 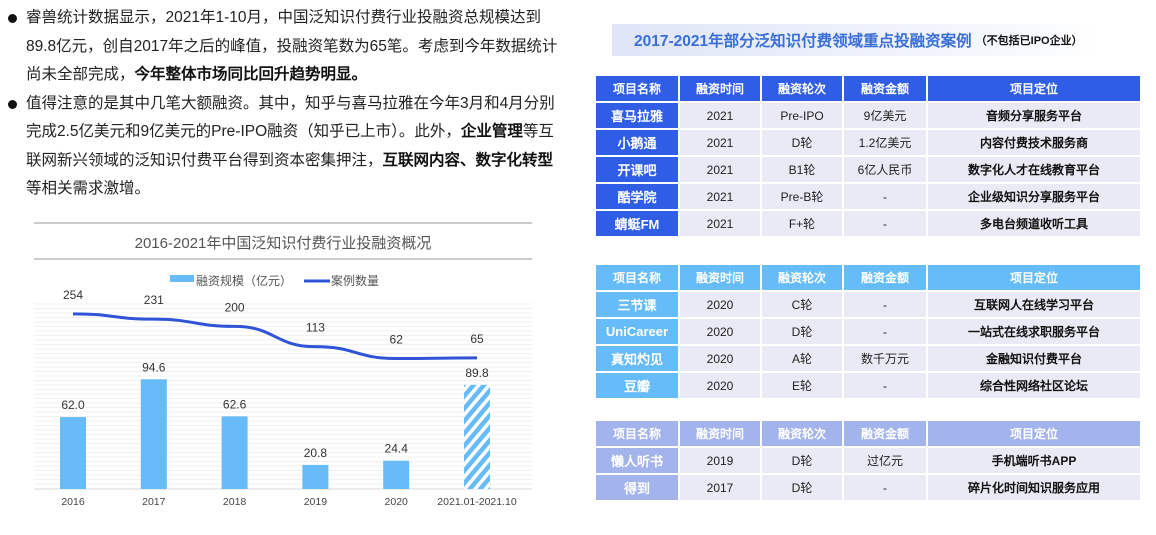 I want to click on funding-amount: 1.2亿美元, so click(x=885, y=142).